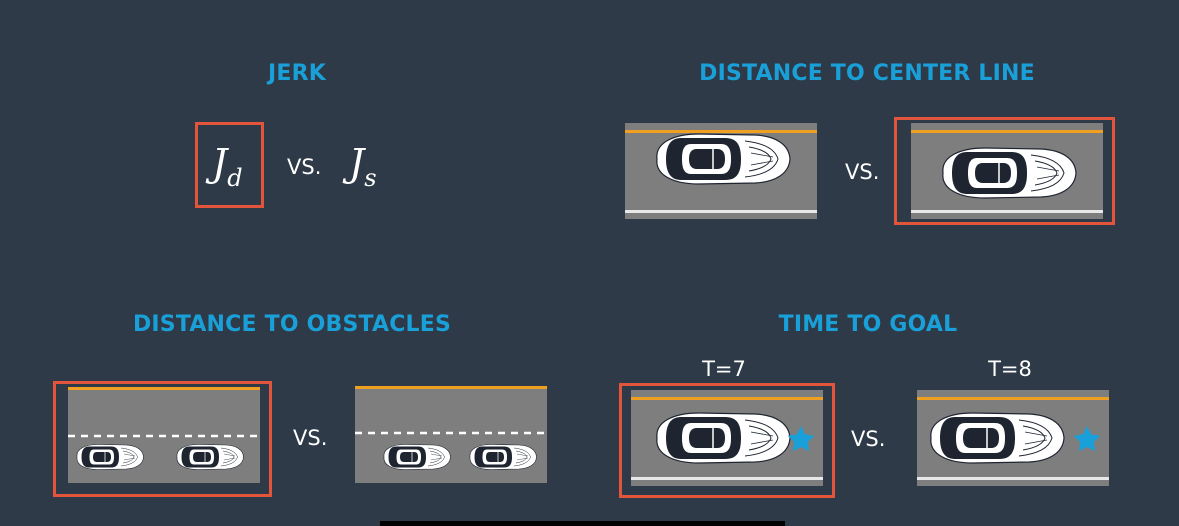 The height and width of the screenshot is (526, 1179). I want to click on center-road-left, so click(721, 171).